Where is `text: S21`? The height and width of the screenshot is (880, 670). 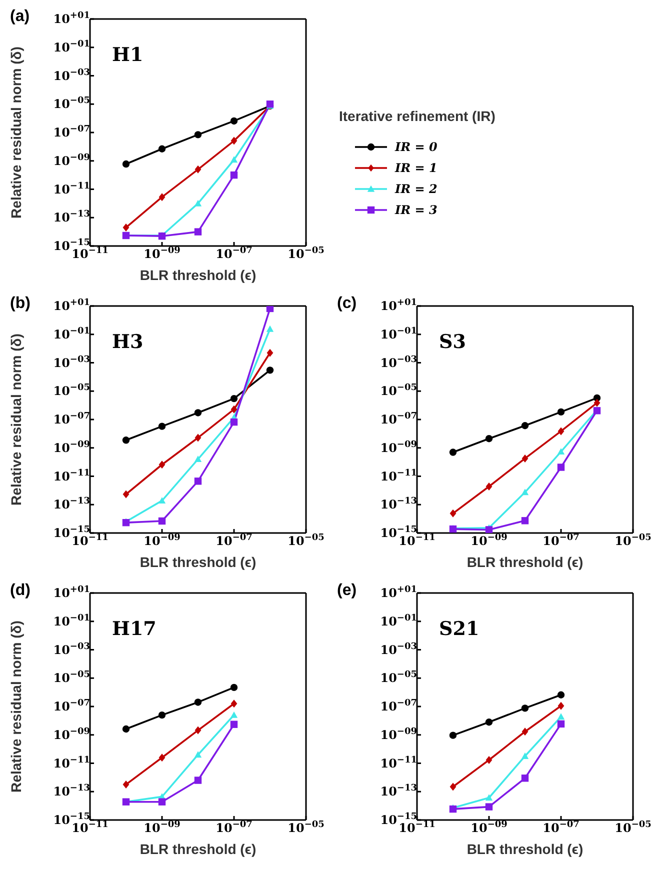
text: S21 is located at coordinates (459, 629).